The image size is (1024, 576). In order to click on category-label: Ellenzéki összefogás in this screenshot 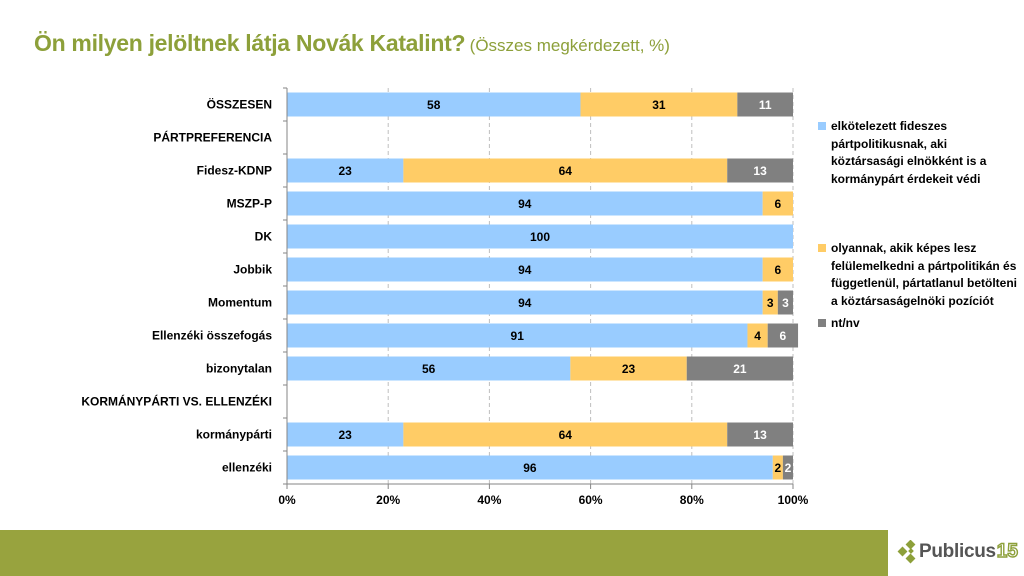, I will do `click(212, 336)`.